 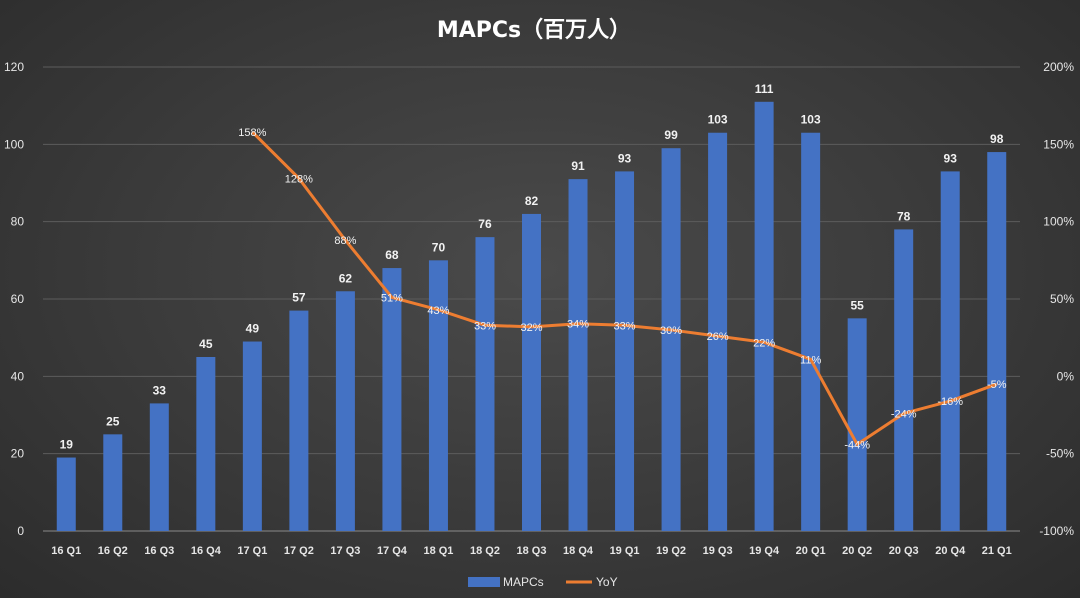 What do you see at coordinates (904, 551) in the screenshot?
I see `category-label: 20 Q3` at bounding box center [904, 551].